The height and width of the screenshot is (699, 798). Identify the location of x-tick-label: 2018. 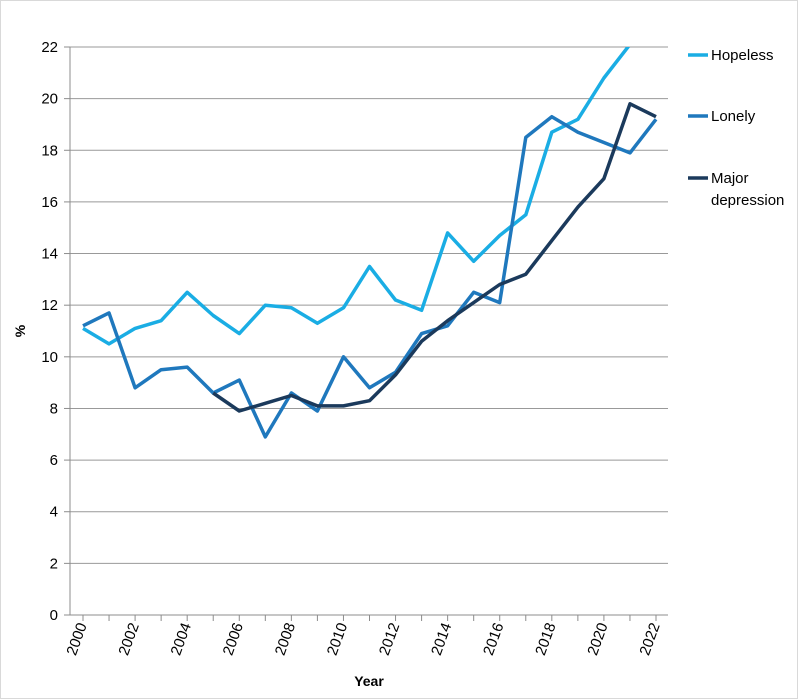
(545, 639).